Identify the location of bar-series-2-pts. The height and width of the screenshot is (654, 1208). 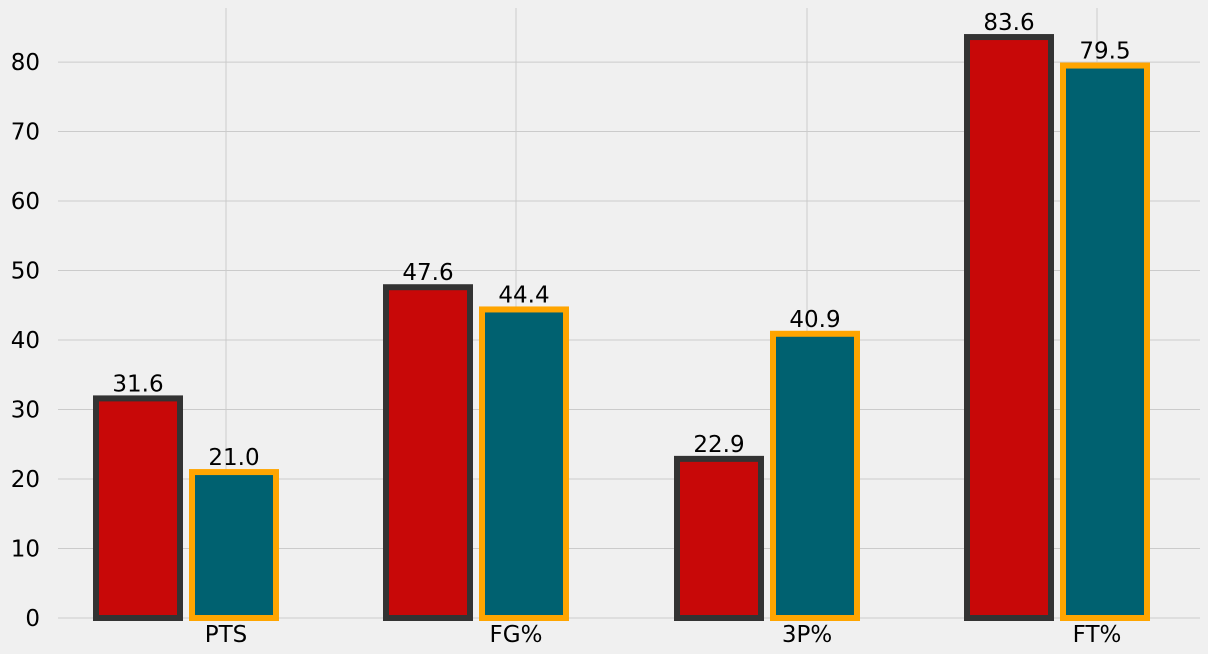
(234, 545).